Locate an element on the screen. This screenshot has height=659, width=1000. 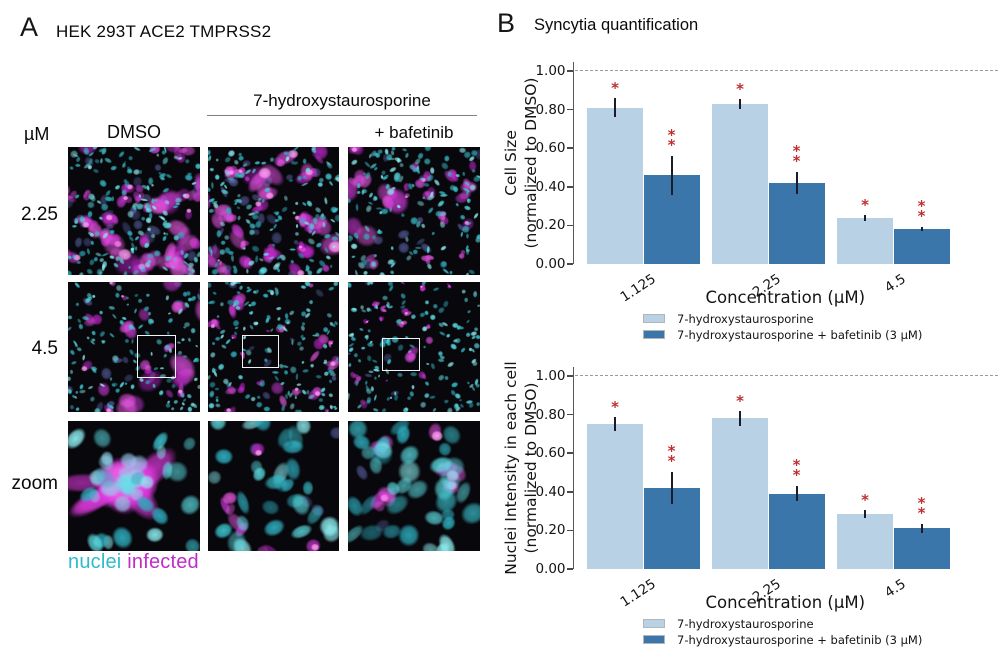
y-axis-label-line: Nuclei Intensity in each cell is located at coordinates (511, 468).